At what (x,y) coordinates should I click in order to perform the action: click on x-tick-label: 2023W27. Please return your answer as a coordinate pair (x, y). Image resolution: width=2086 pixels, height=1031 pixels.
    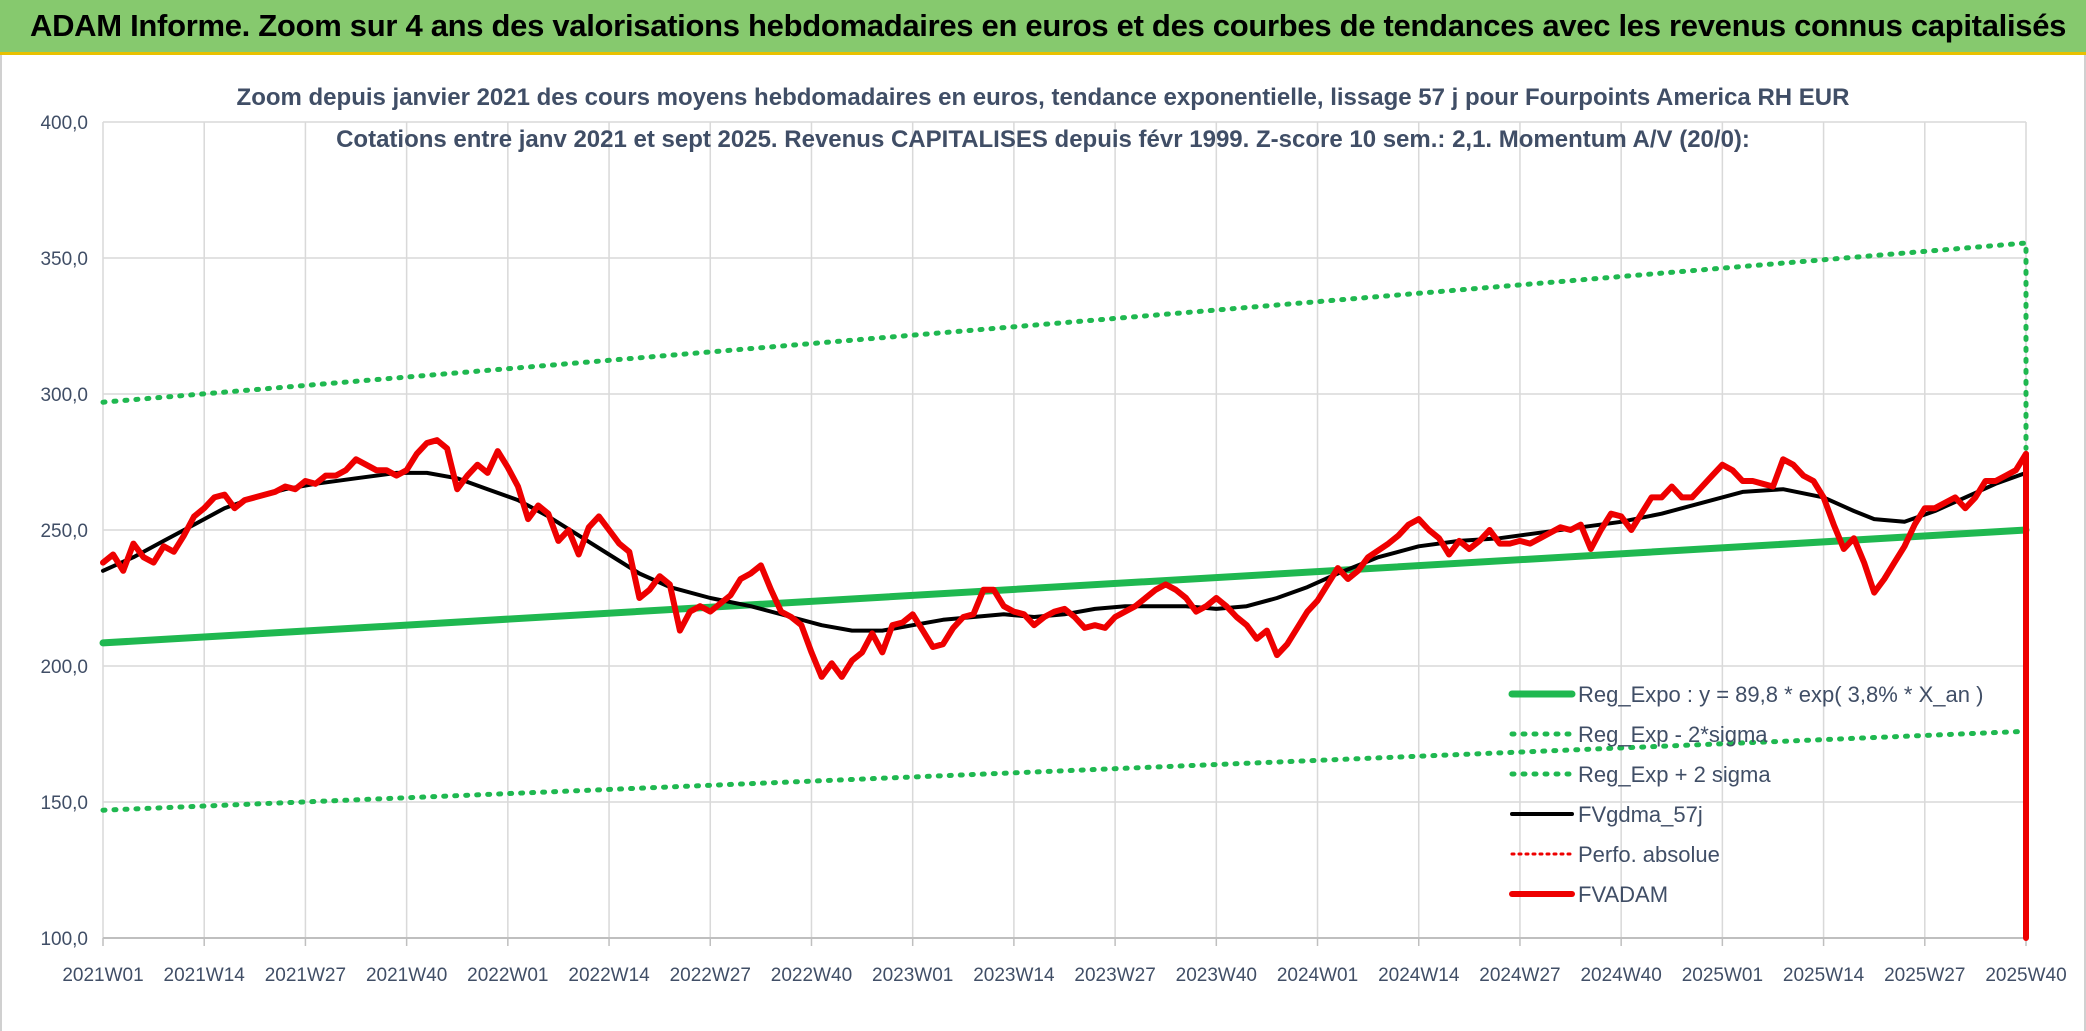
    Looking at the image, I should click on (1114, 975).